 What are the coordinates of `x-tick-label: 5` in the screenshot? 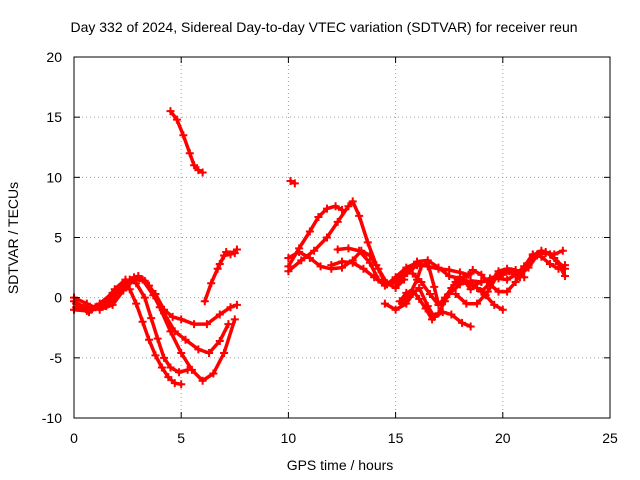 It's located at (181, 438).